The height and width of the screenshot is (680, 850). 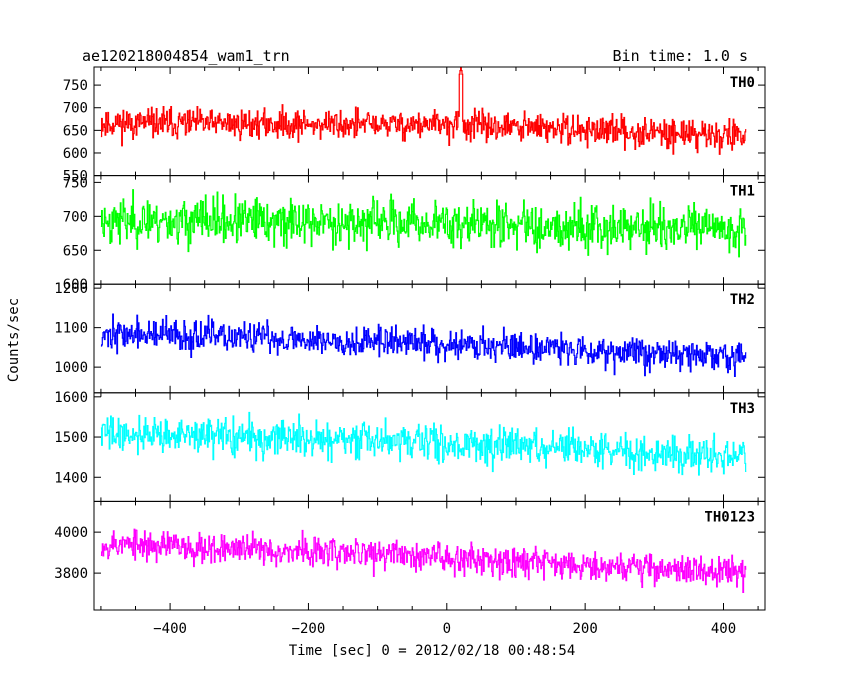 I want to click on panel-th3: 1400 1500 1600 TH3, so click(x=410, y=446).